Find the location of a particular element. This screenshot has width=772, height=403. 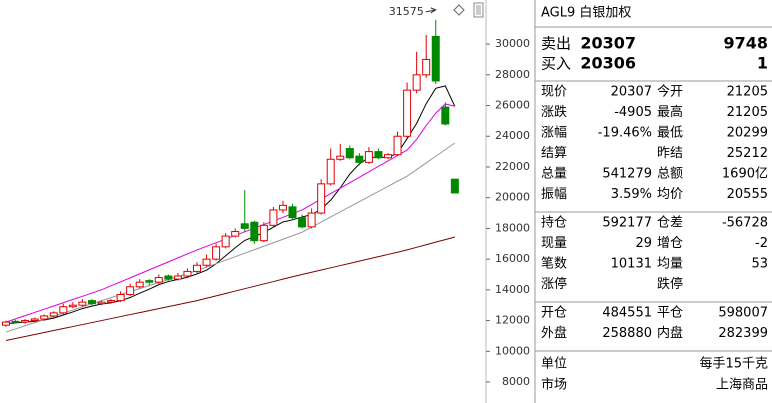

max-label: 31575 is located at coordinates (406, 11).